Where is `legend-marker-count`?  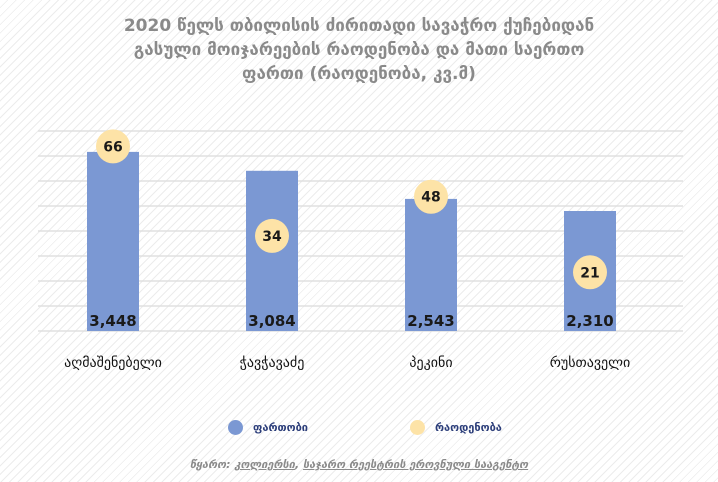 legend-marker-count is located at coordinates (417, 427).